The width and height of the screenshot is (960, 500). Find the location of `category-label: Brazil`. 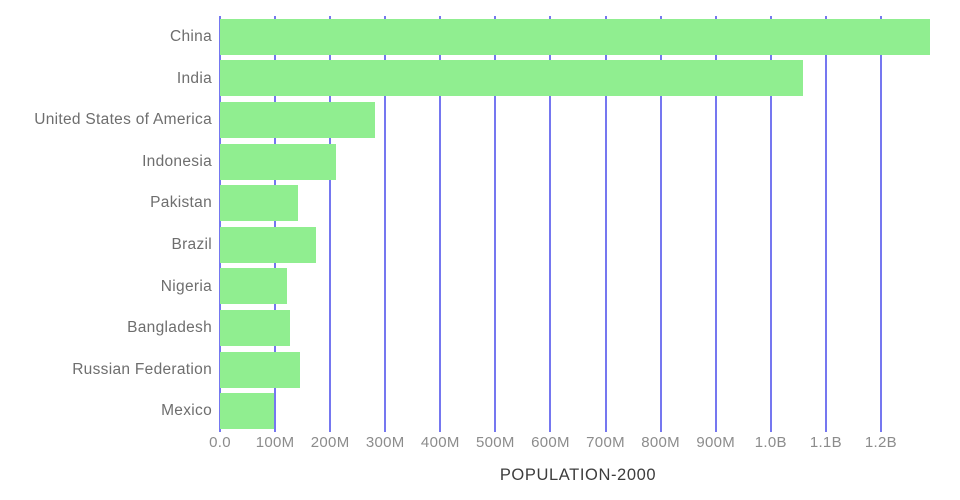

category-label: Brazil is located at coordinates (191, 244).